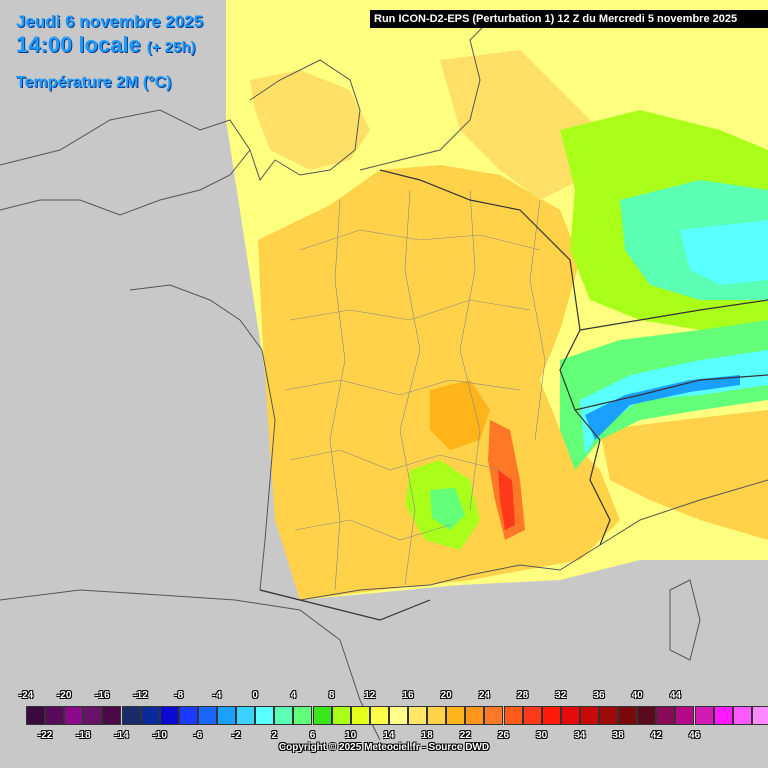 Image resolution: width=768 pixels, height=768 pixels. What do you see at coordinates (465, 735) in the screenshot?
I see `legend-tick-label: 22` at bounding box center [465, 735].